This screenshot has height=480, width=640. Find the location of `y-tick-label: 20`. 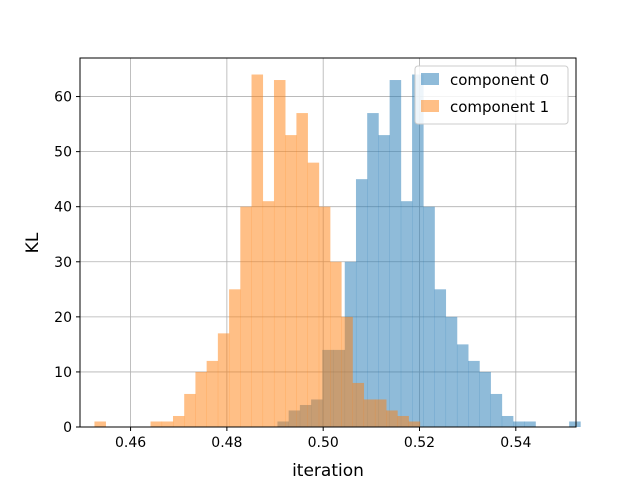

y-tick-label: 20 is located at coordinates (63, 318).